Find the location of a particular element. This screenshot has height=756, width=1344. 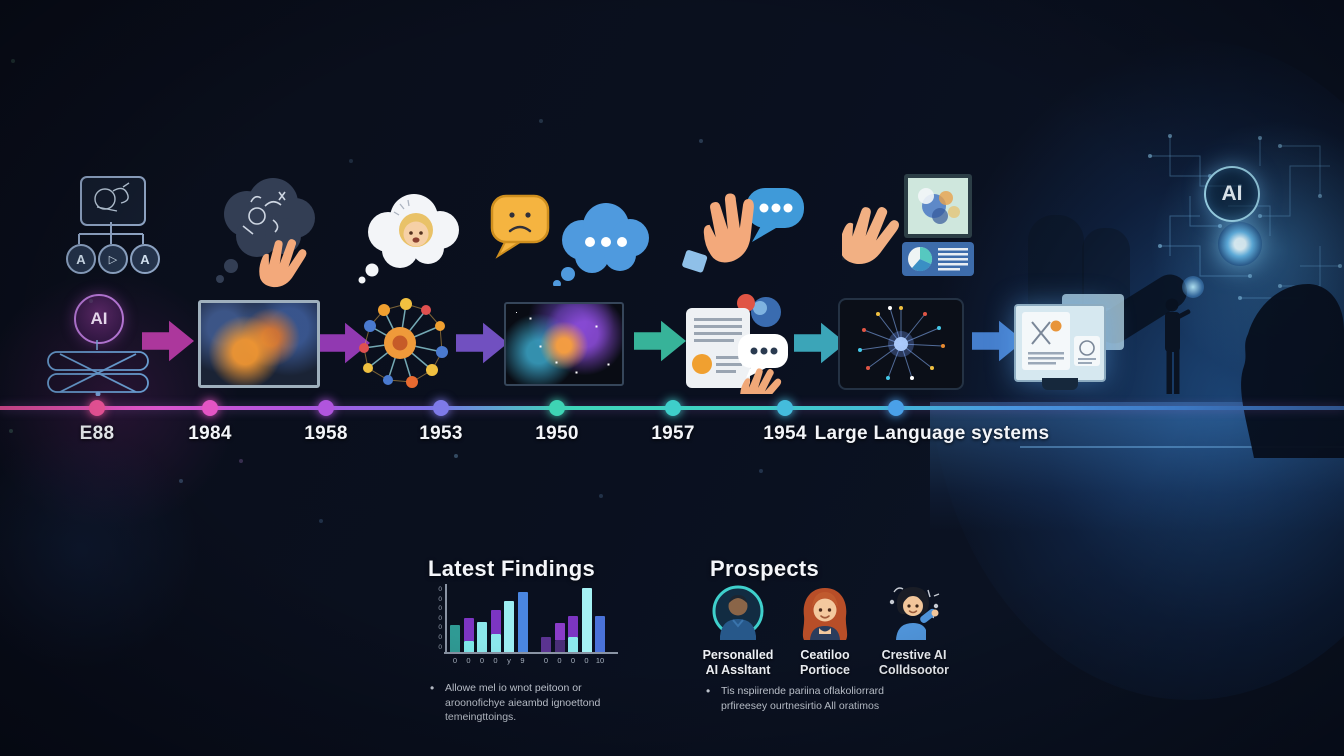

starburst is located at coordinates (901, 343).